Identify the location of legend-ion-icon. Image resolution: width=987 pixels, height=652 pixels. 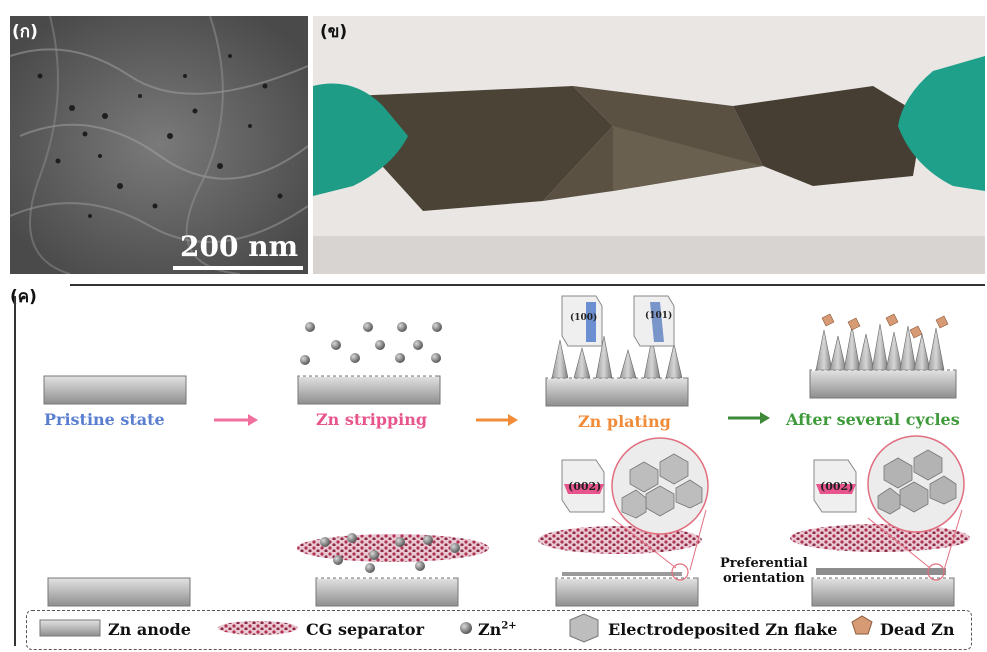
(466, 628).